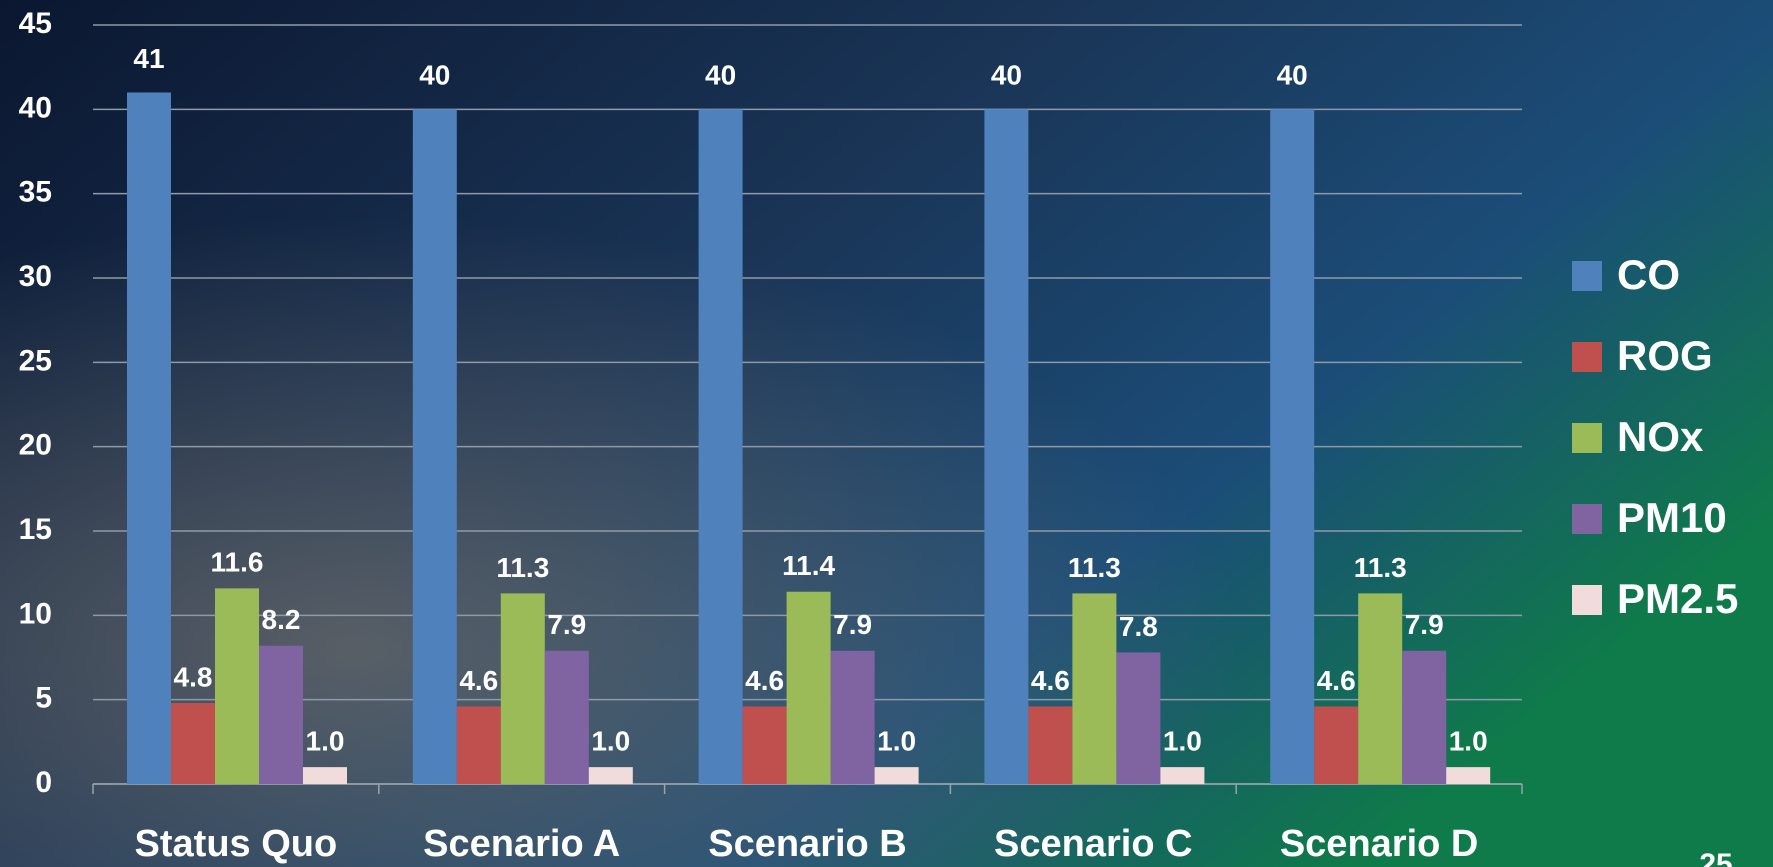  Describe the element at coordinates (1648, 274) in the screenshot. I see `legend-label: CO` at that location.